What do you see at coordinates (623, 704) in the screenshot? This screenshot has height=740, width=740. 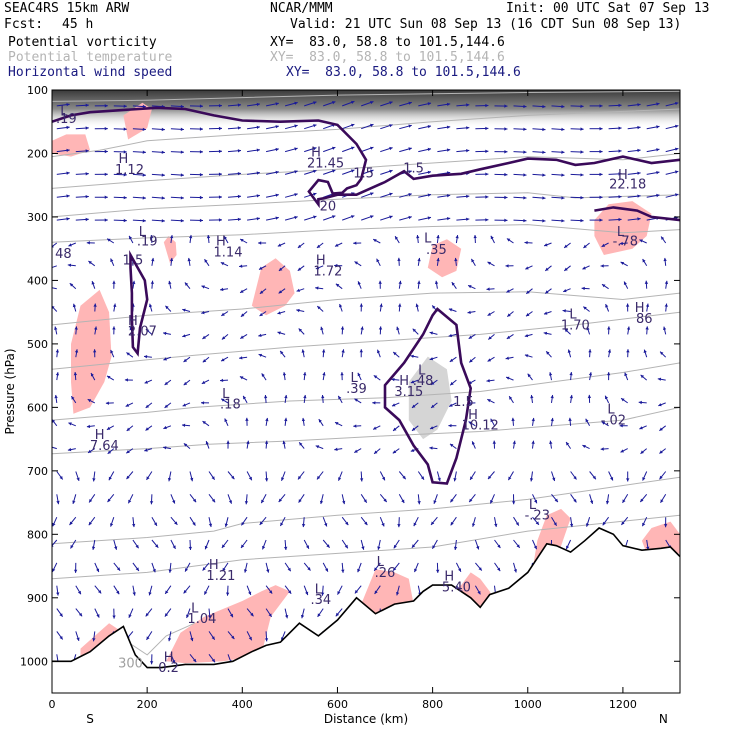 I see `x-tick-label: 1200` at bounding box center [623, 704].